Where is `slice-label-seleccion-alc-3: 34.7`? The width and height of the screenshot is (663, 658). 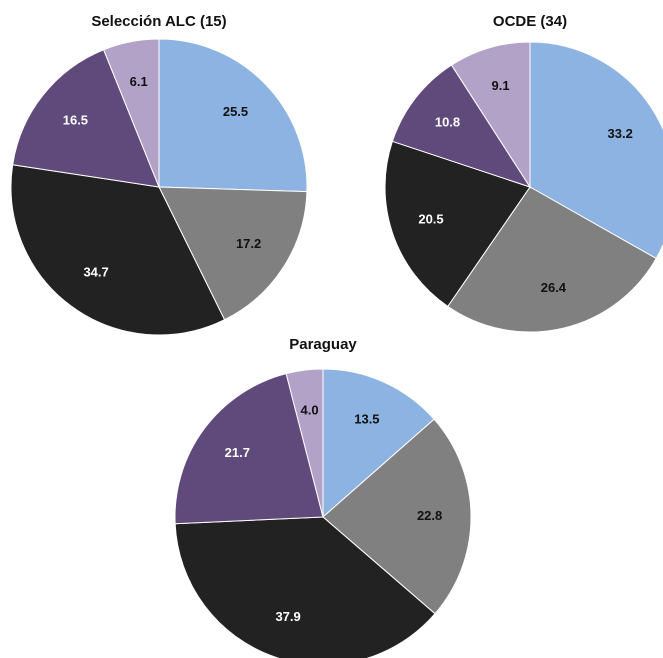 slice-label-seleccion-alc-3: 34.7 is located at coordinates (95, 271).